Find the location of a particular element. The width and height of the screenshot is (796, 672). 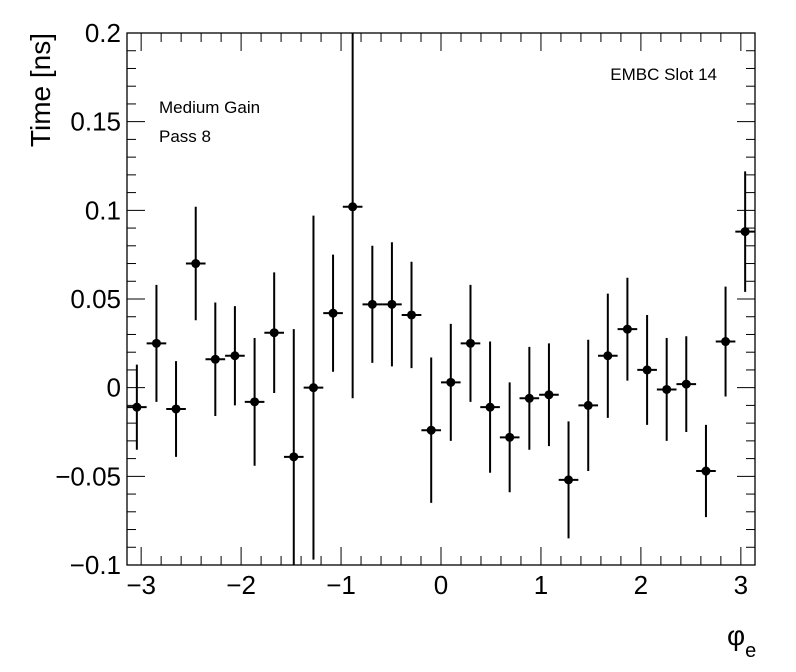

x-tick-label: −1 is located at coordinates (341, 585).